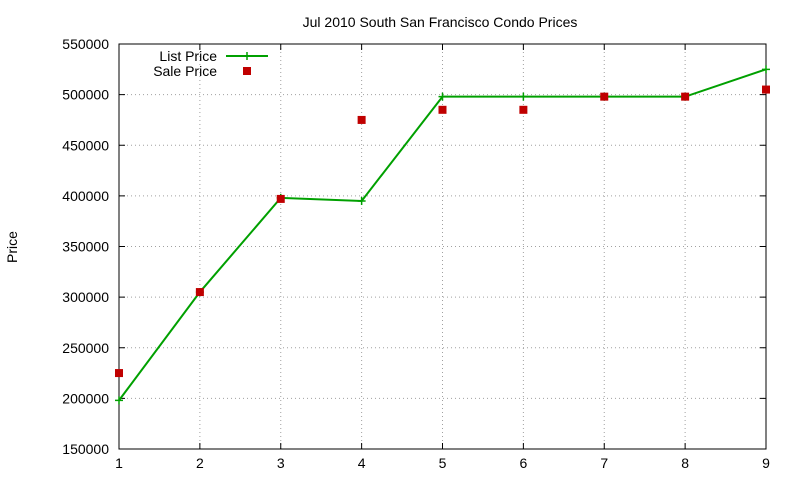  Describe the element at coordinates (247, 56) in the screenshot. I see `legend-marker-plus` at that location.